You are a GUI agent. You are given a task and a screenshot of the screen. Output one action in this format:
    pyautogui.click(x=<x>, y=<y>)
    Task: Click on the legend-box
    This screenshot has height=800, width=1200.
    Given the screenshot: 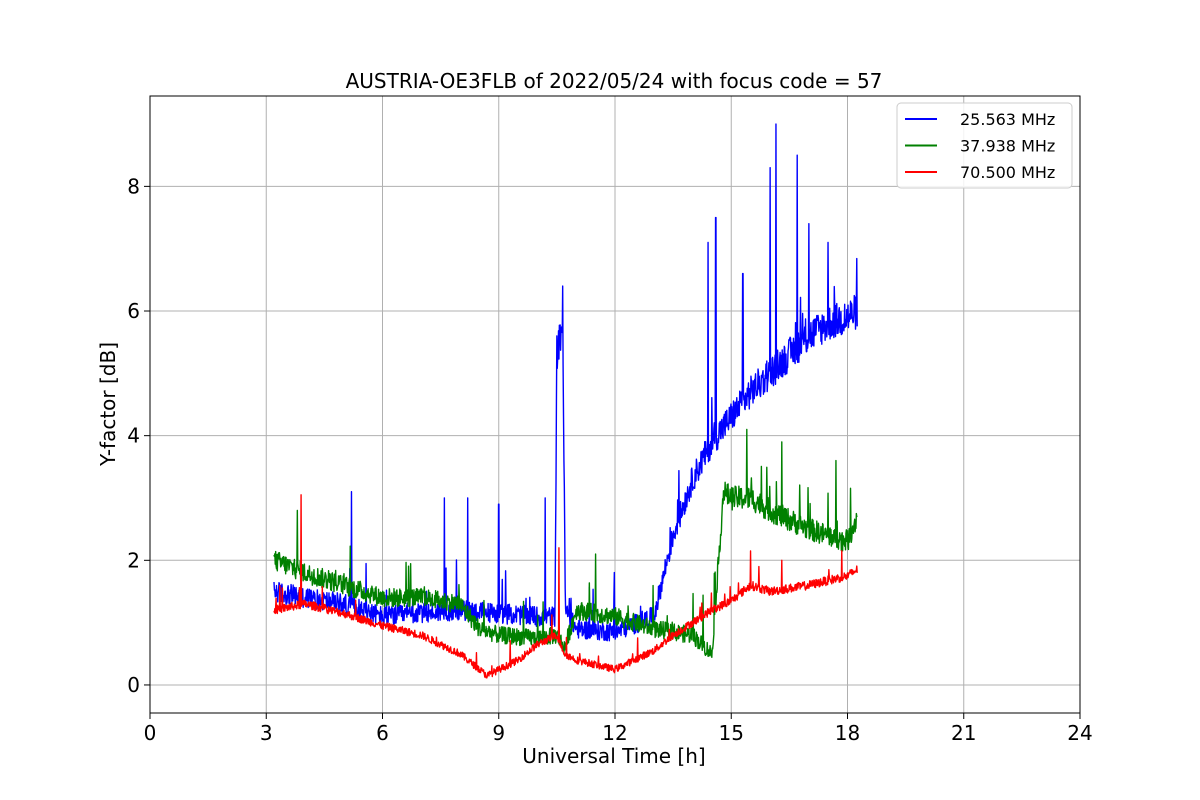 What is the action you would take?
    pyautogui.click(x=984, y=145)
    